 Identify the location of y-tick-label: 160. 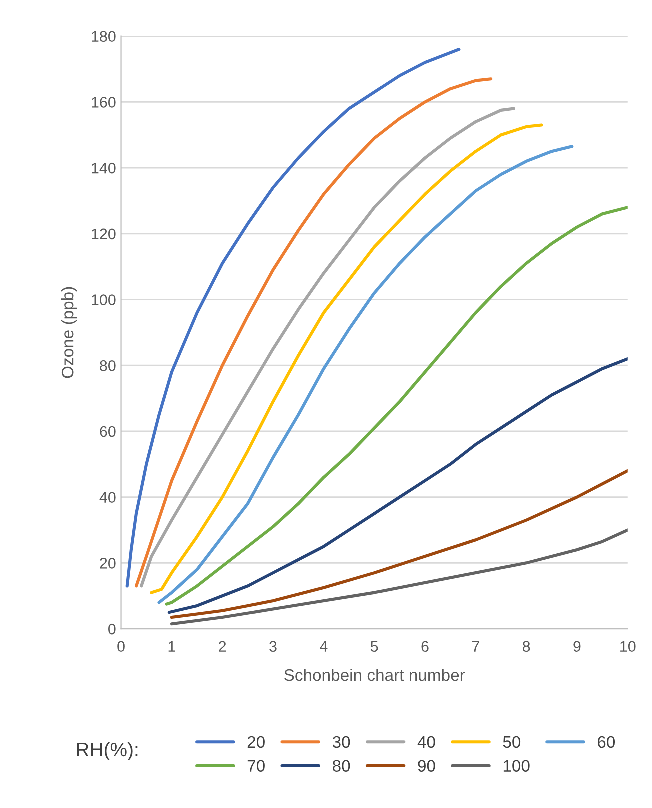
(104, 102).